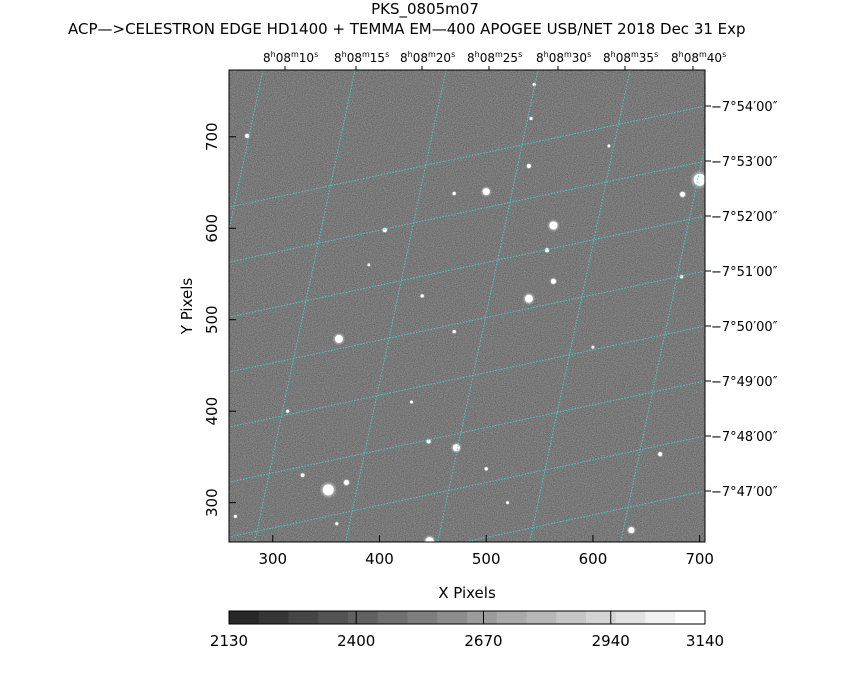  What do you see at coordinates (744, 217) in the screenshot?
I see `dec-tick-label: −7°52′00″` at bounding box center [744, 217].